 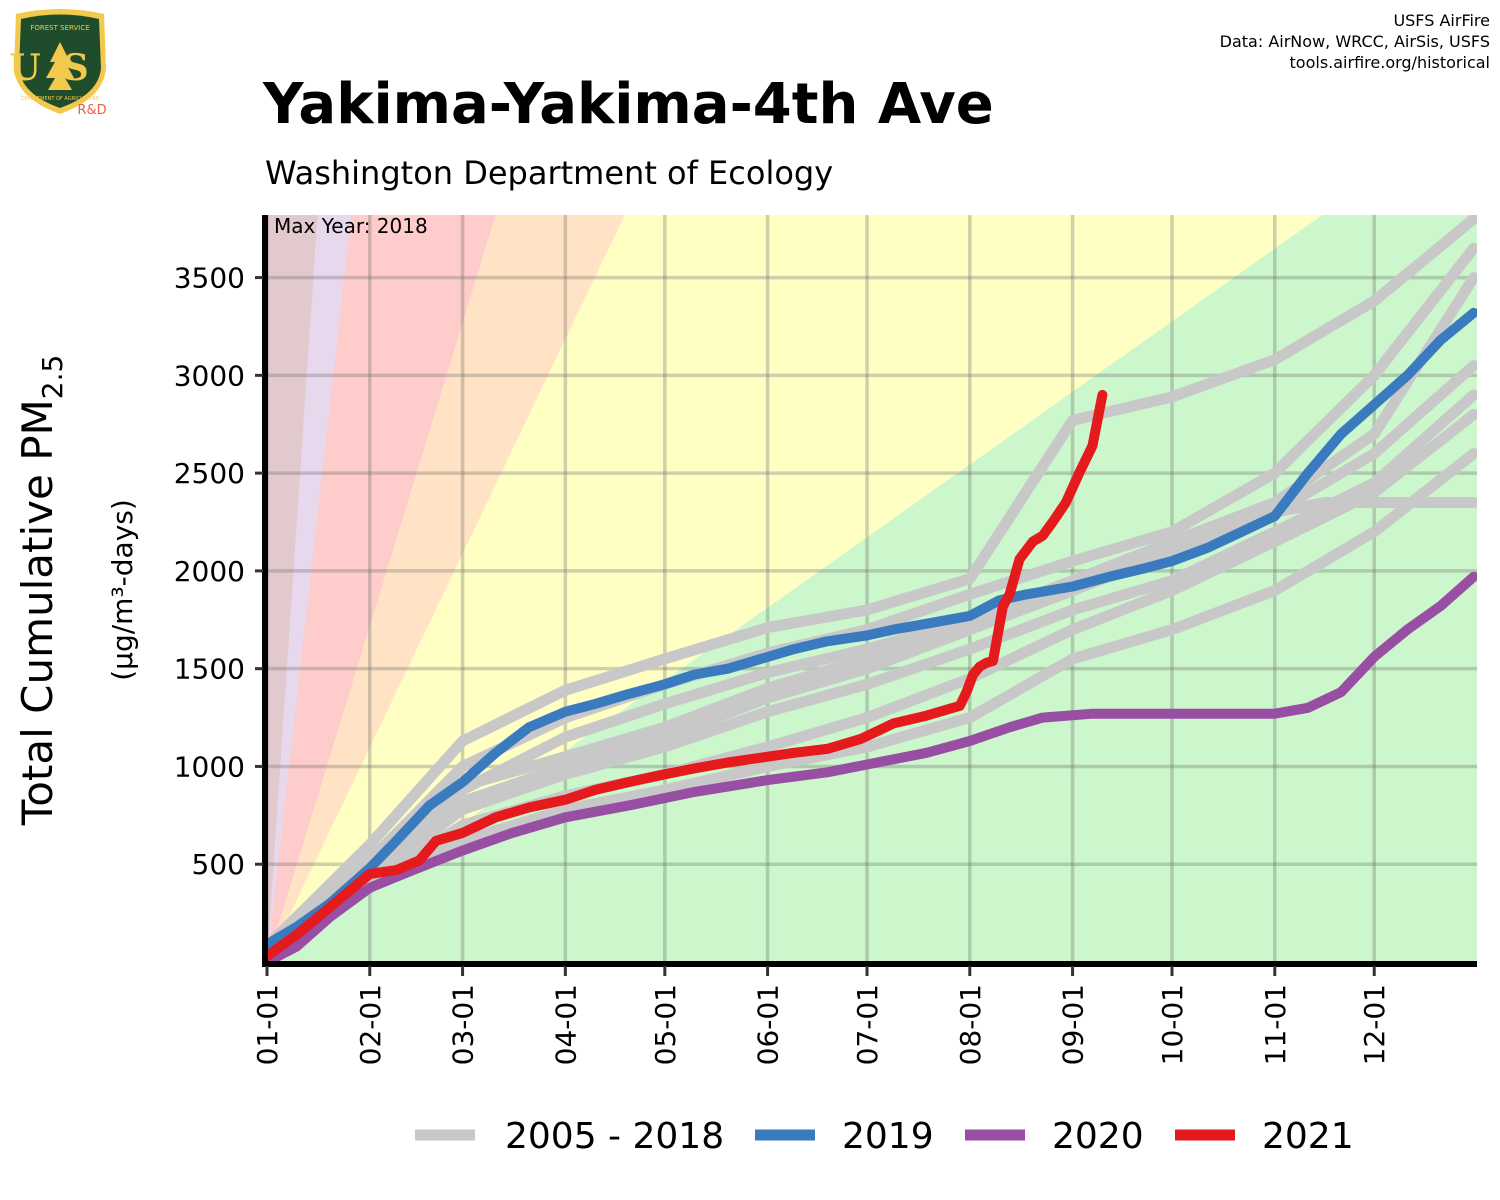 What do you see at coordinates (91, 110) in the screenshot?
I see `svg-text: R&D` at bounding box center [91, 110].